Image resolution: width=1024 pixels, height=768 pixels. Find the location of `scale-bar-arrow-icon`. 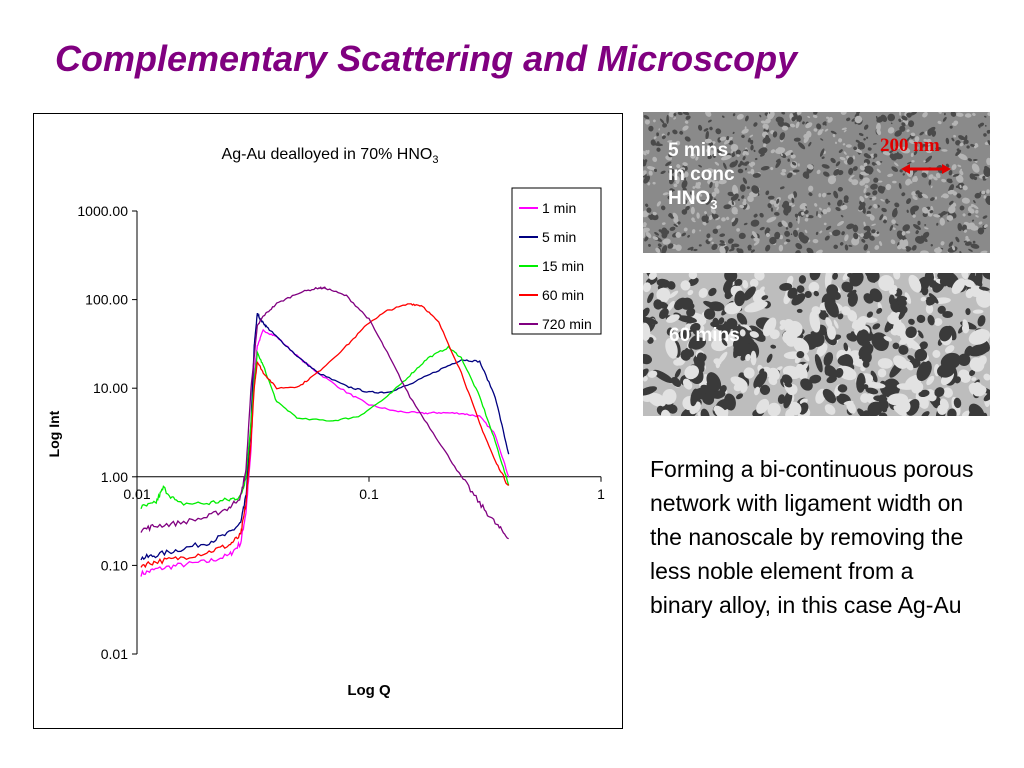

scale-bar-arrow-icon is located at coordinates (926, 169).